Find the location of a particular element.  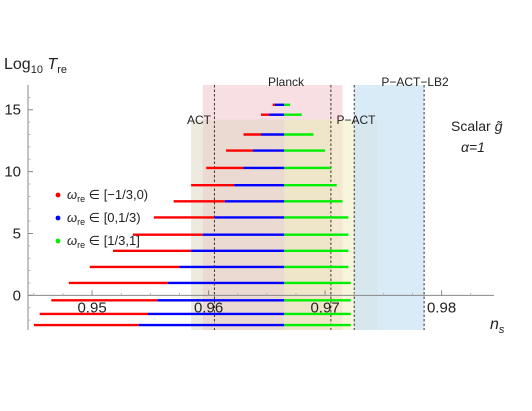

y-tick-label-2: 10 is located at coordinates (12, 172).